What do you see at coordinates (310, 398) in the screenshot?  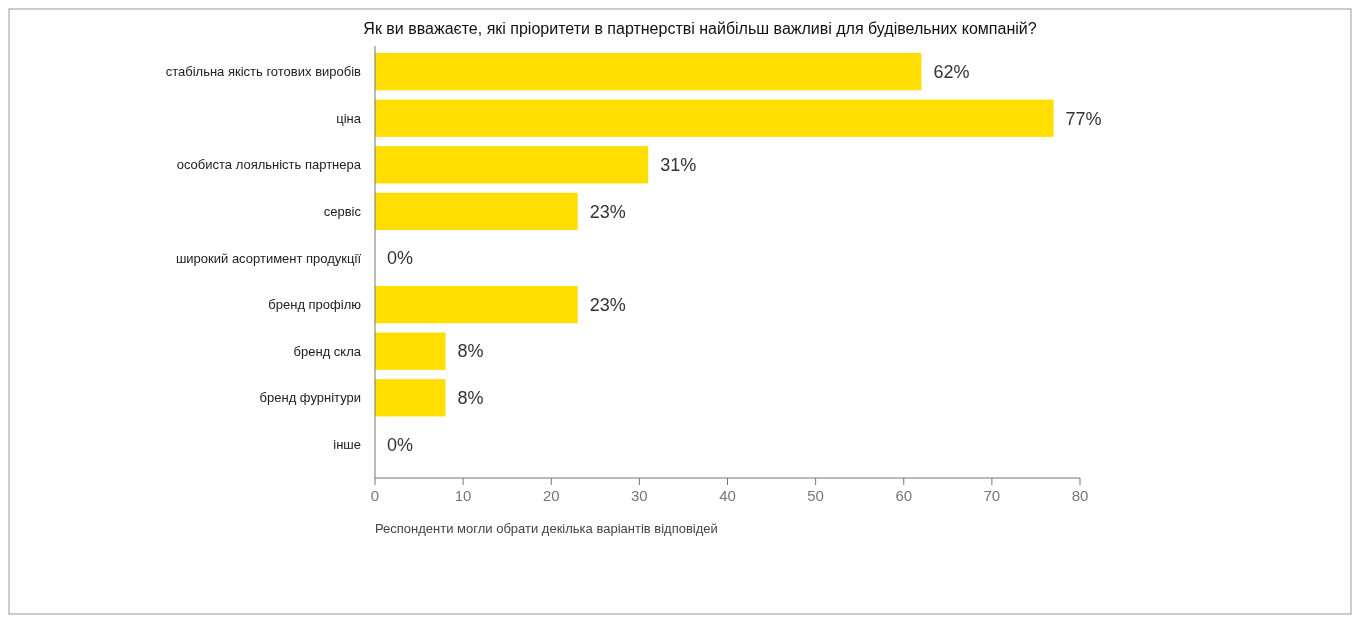 I see `y-tick-label: бренд фурнітури` at bounding box center [310, 398].